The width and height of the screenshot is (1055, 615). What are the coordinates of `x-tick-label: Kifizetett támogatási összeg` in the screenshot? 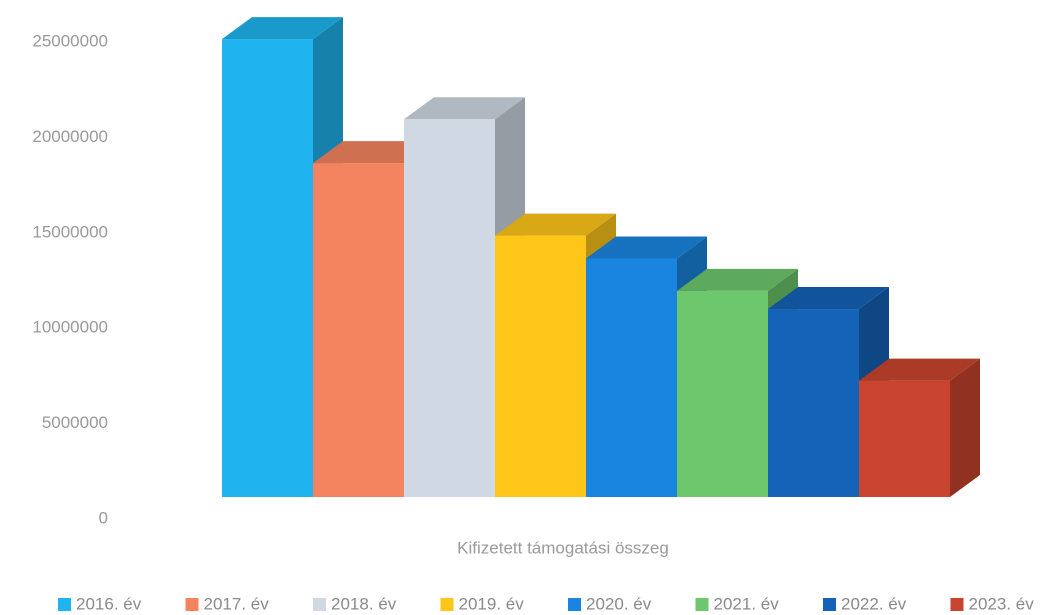 It's located at (563, 547).